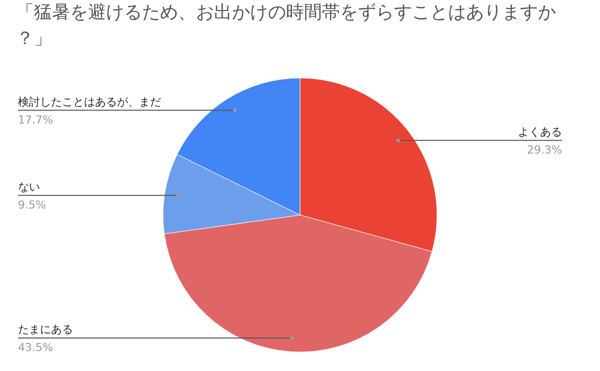 This screenshot has height=371, width=600. Describe the element at coordinates (32, 205) in the screenshot. I see `data-label: 9.5%` at that location.